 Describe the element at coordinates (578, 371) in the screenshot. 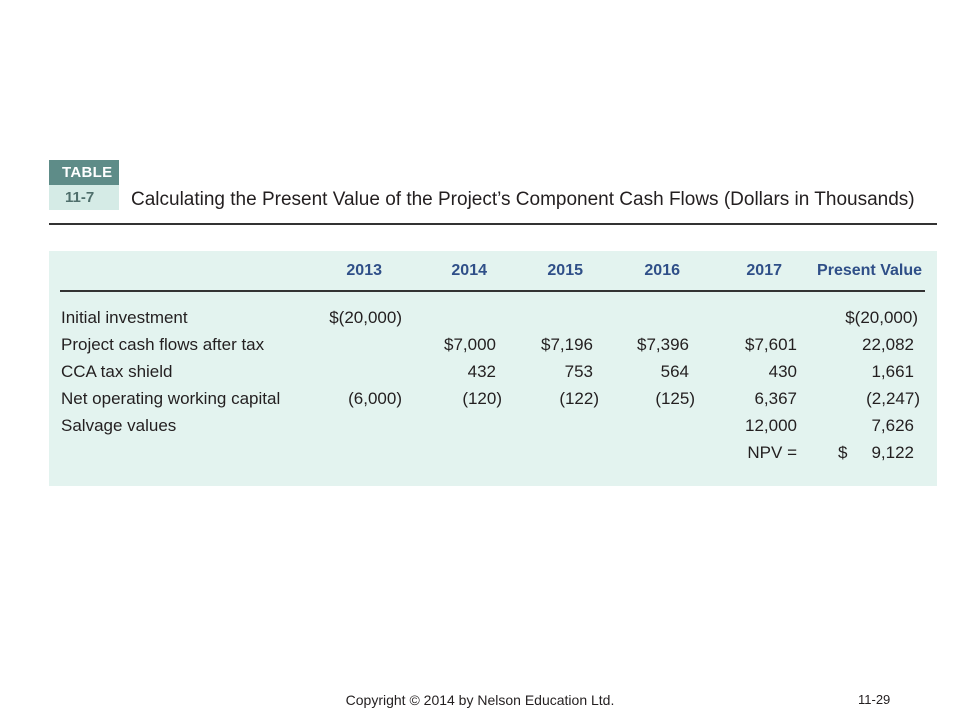

I see `table-cell: 753` at that location.